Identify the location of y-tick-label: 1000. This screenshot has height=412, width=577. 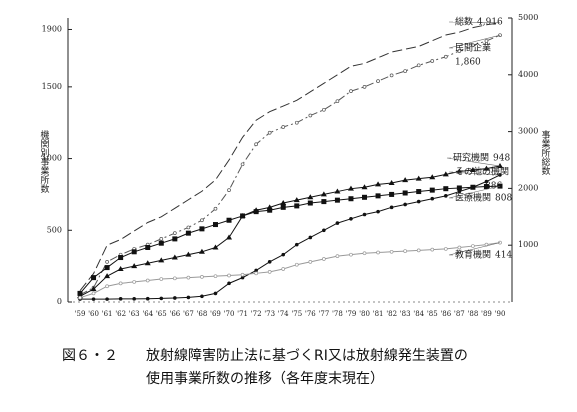
(52, 158).